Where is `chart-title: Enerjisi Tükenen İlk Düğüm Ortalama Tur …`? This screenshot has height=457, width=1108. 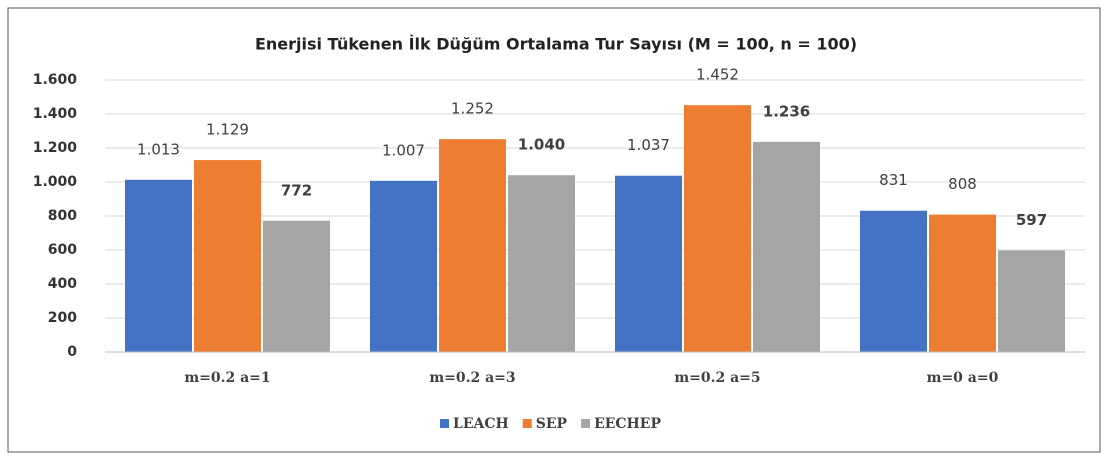
chart-title: Enerjisi Tükenen İlk Düğüm Ortalama Tur … is located at coordinates (556, 44).